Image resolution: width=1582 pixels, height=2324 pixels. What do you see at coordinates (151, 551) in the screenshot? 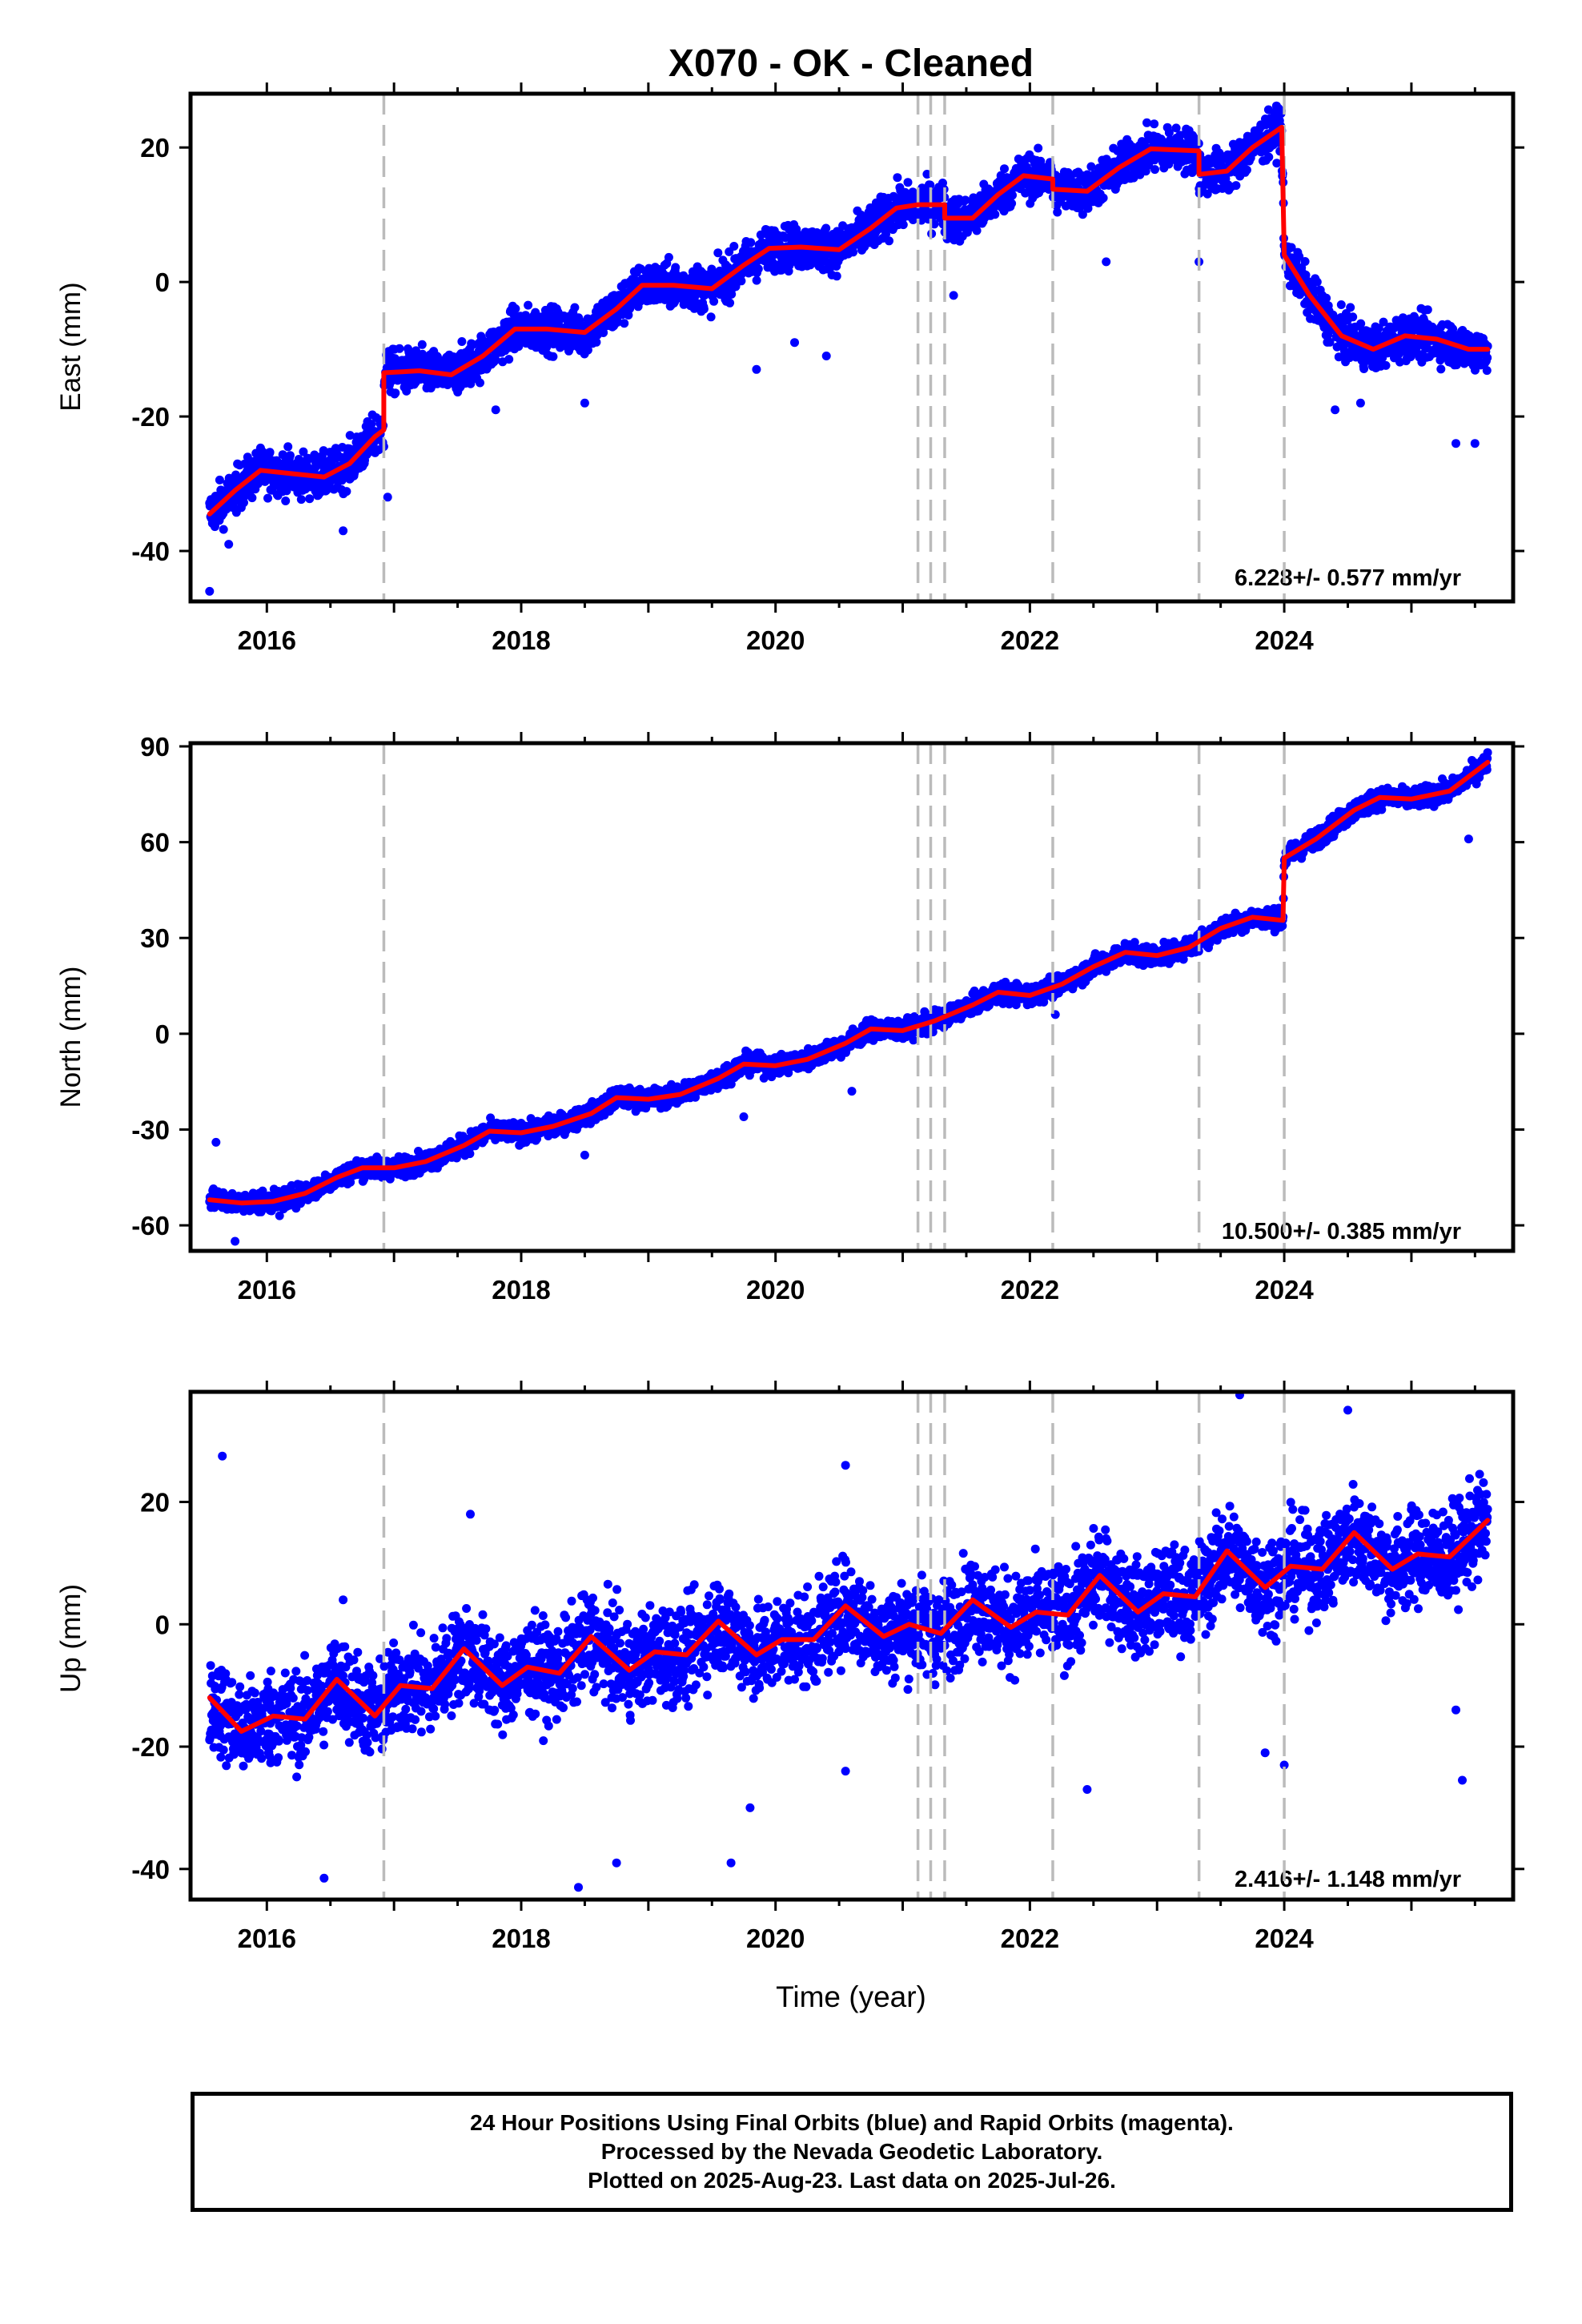
I see `east-y-tick-label: -40` at bounding box center [151, 551].